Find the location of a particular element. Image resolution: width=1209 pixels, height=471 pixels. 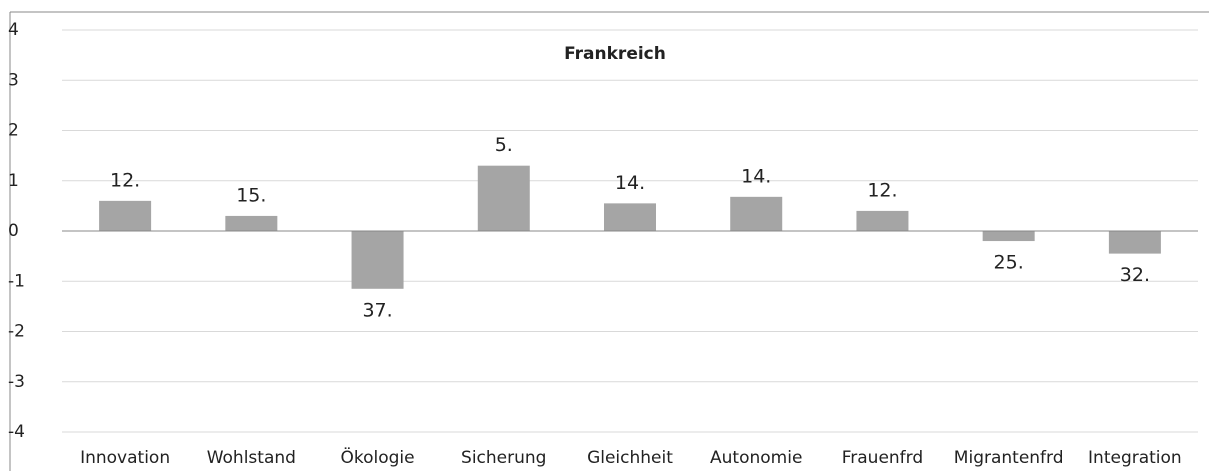

x-tick-label: Innovation is located at coordinates (125, 458).